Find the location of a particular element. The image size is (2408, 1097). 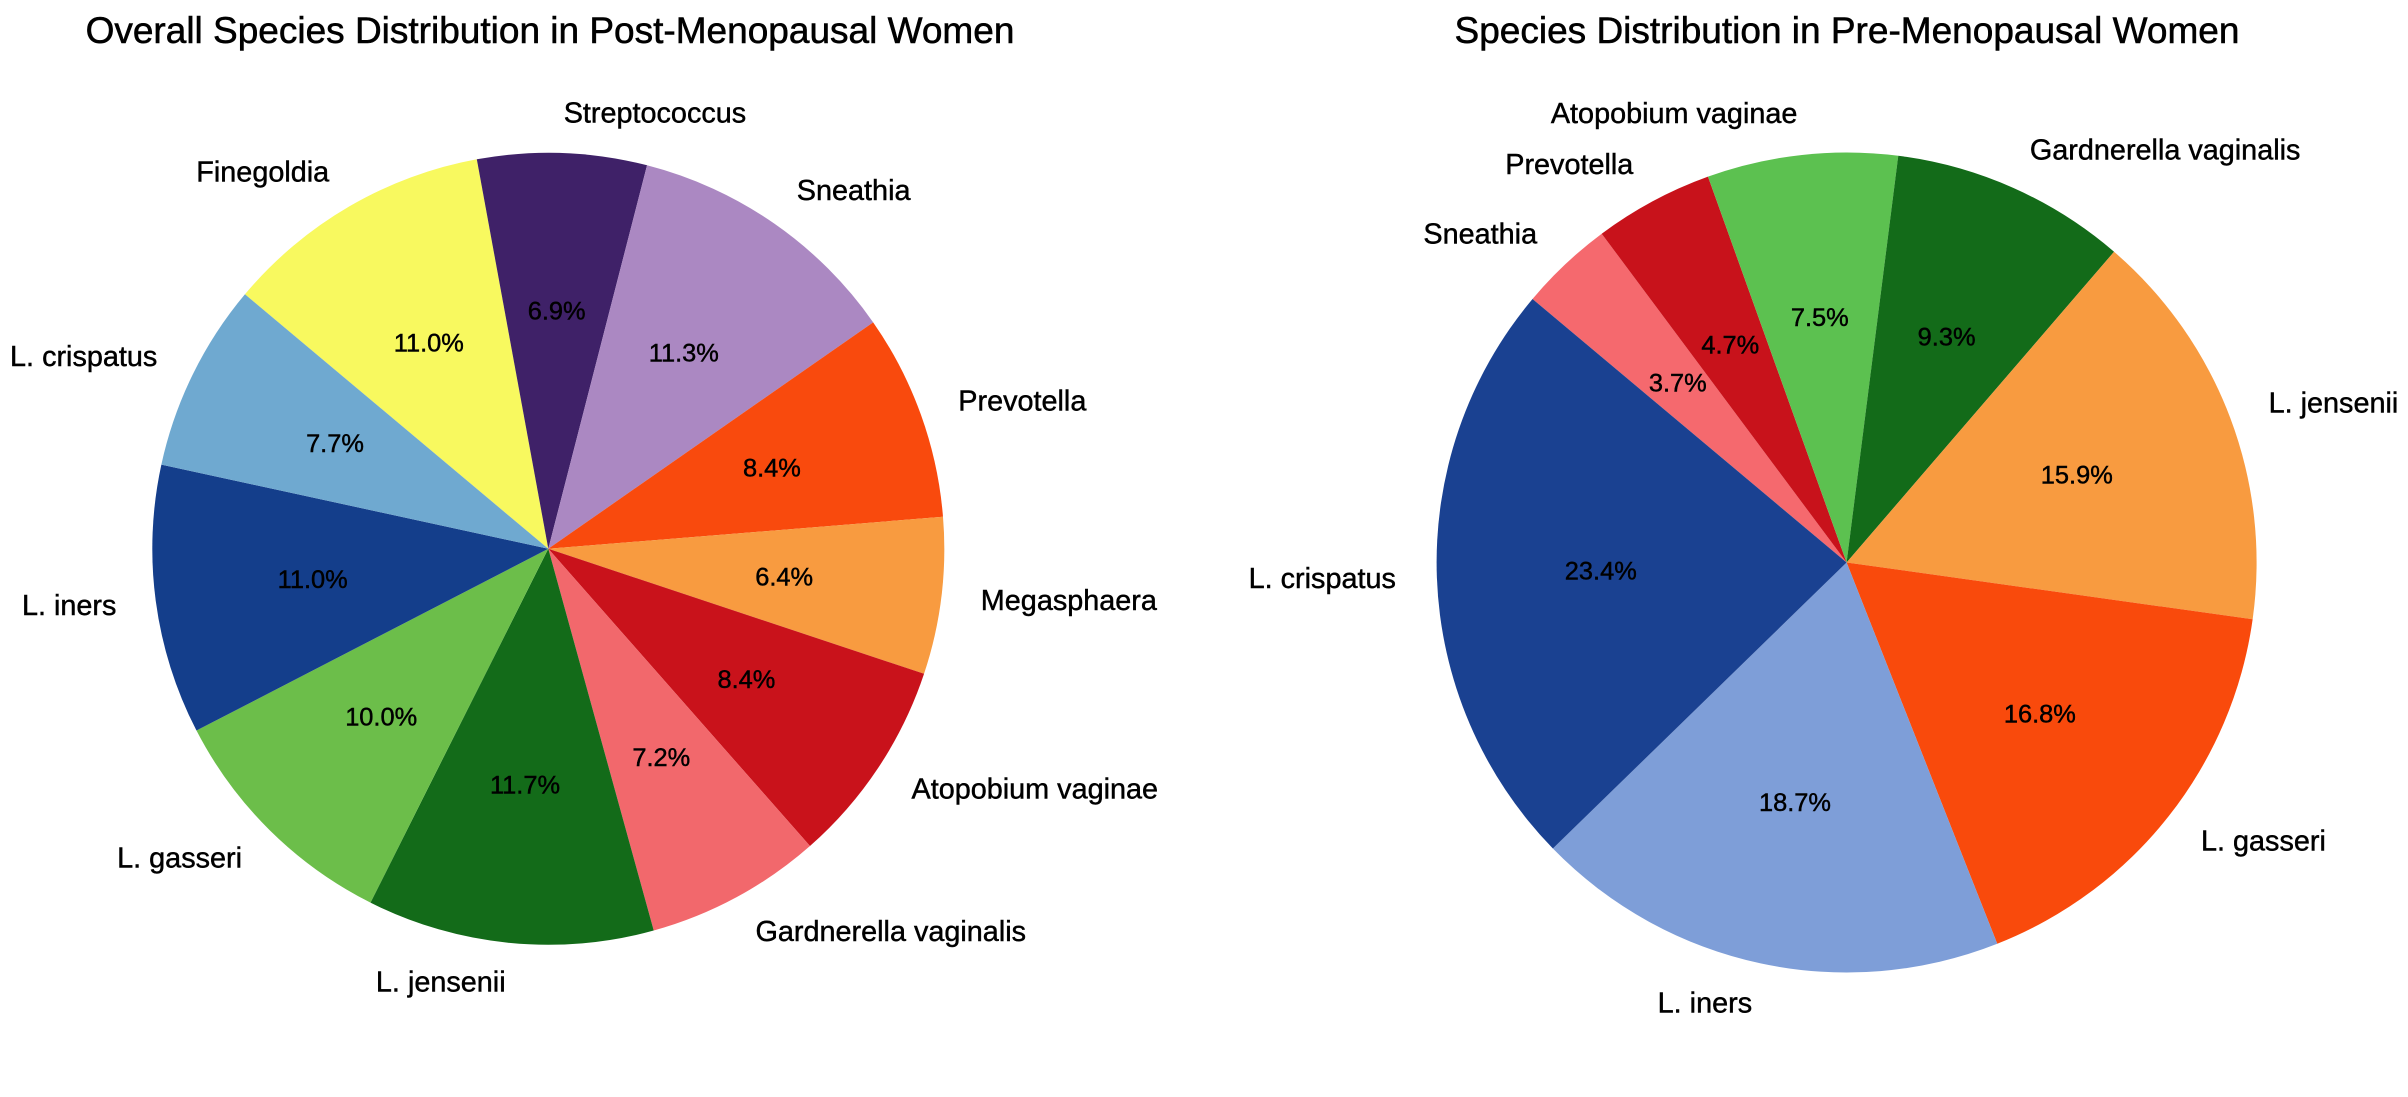

svg-text: 10.0% is located at coordinates (381, 718).